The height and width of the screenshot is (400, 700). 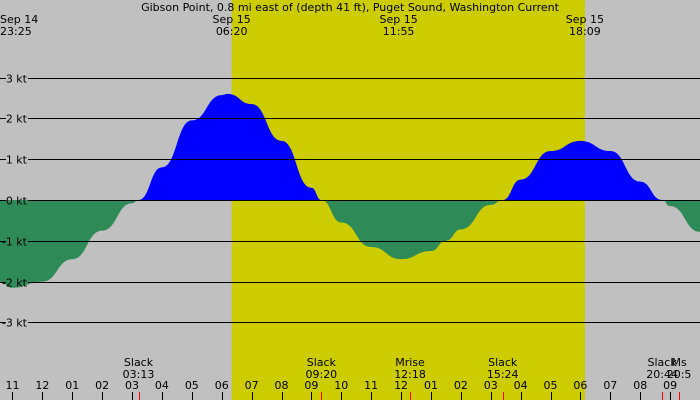 I want to click on header-time: 11:55, so click(x=399, y=31).